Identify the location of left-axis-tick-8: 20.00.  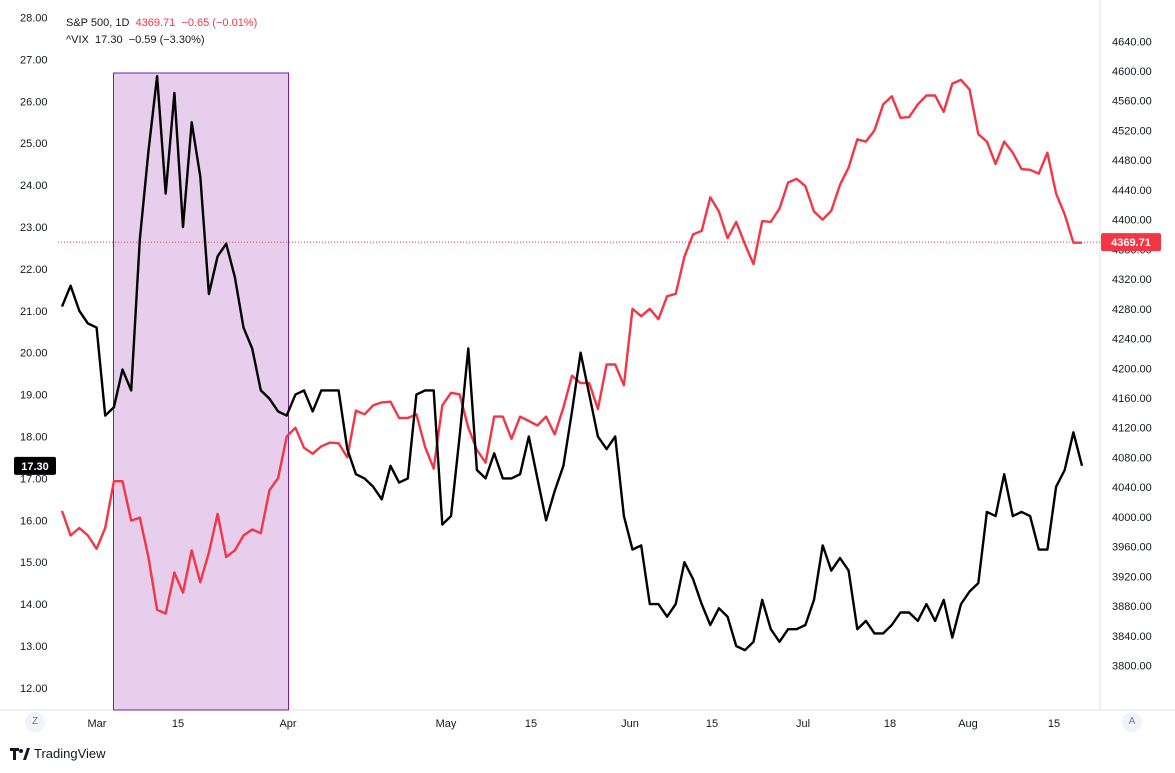
(34, 354).